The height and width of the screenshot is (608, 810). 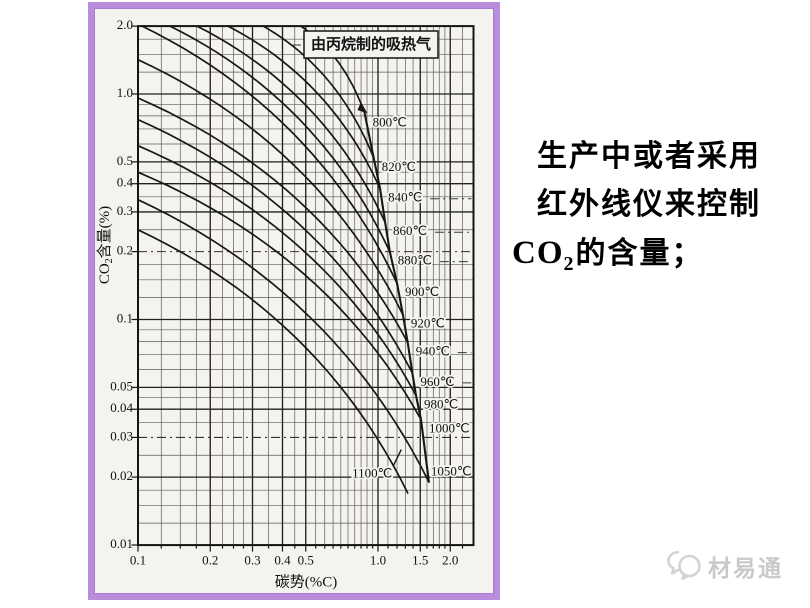 What do you see at coordinates (371, 44) in the screenshot?
I see `svg-text: 由丙烷制的吸热气` at bounding box center [371, 44].